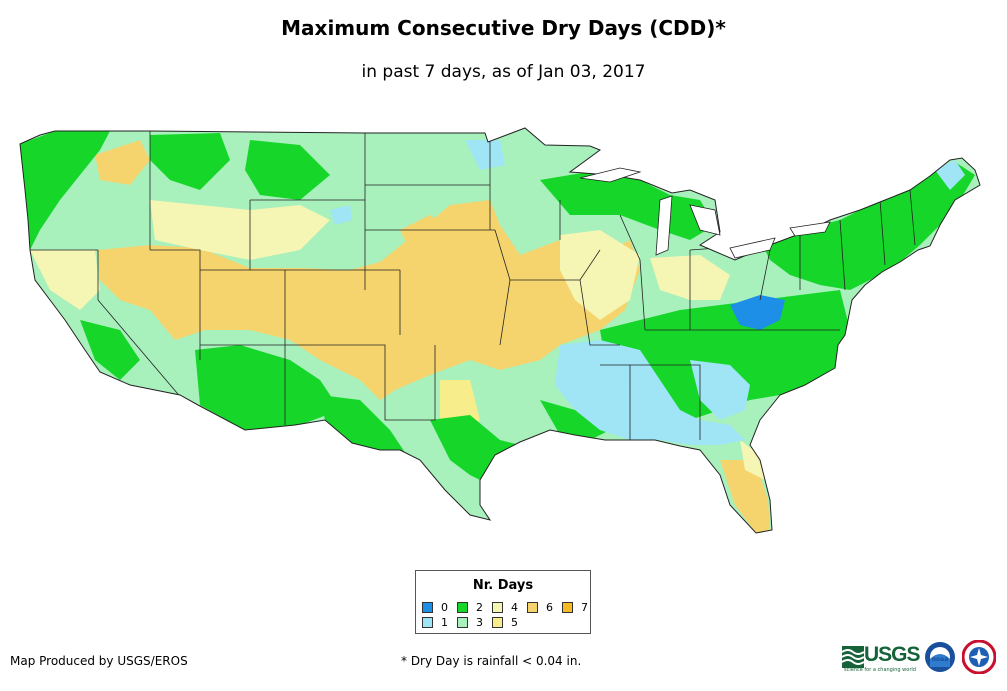 This screenshot has height=691, width=1007. I want to click on legend-label: 2, so click(479, 607).